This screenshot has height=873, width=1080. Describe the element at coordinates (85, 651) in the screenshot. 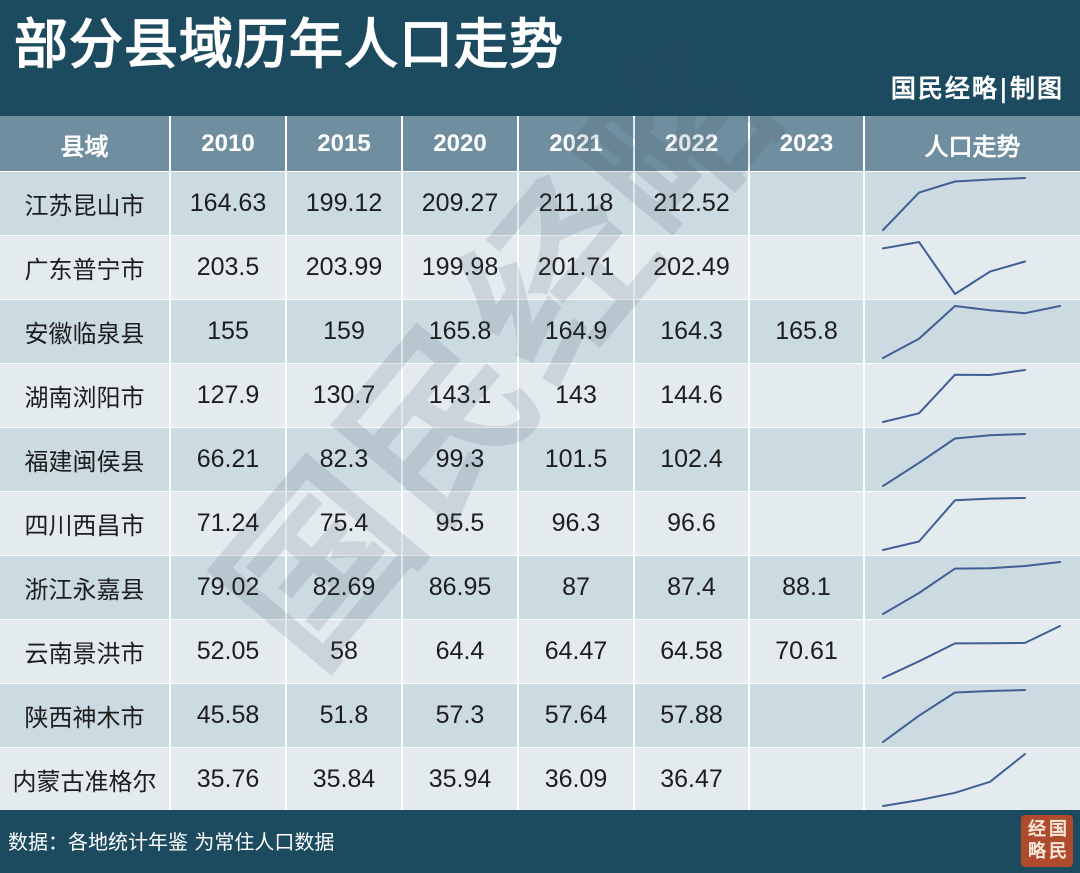

I see `county-name: 云南景洪市` at that location.